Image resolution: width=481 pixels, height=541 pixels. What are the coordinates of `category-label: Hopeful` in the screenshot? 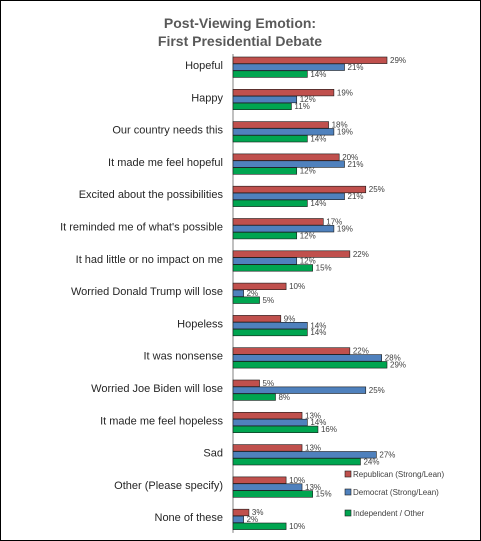 It's located at (204, 66).